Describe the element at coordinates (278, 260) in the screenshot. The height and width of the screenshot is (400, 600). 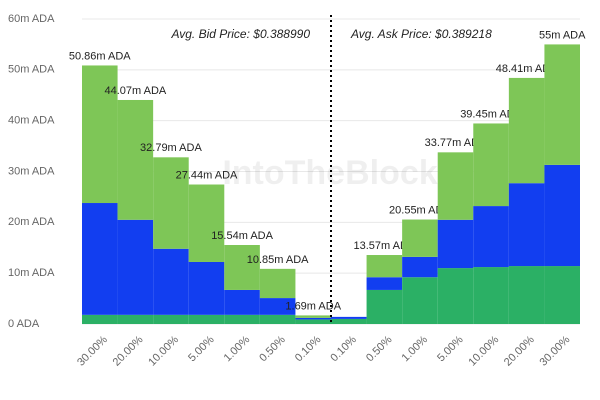
I see `total-label: 10.85m ADA` at that location.